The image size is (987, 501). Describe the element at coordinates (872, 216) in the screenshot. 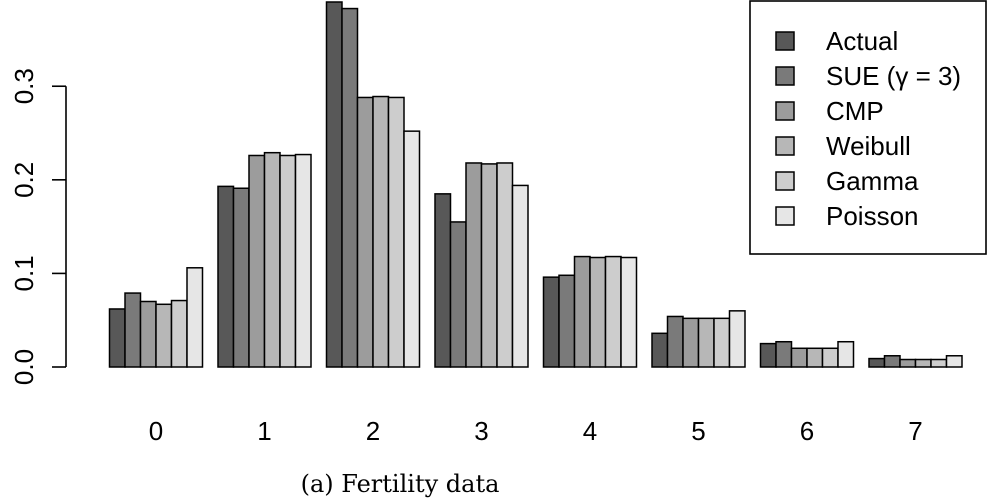

I see `legend-label: Poisson` at that location.